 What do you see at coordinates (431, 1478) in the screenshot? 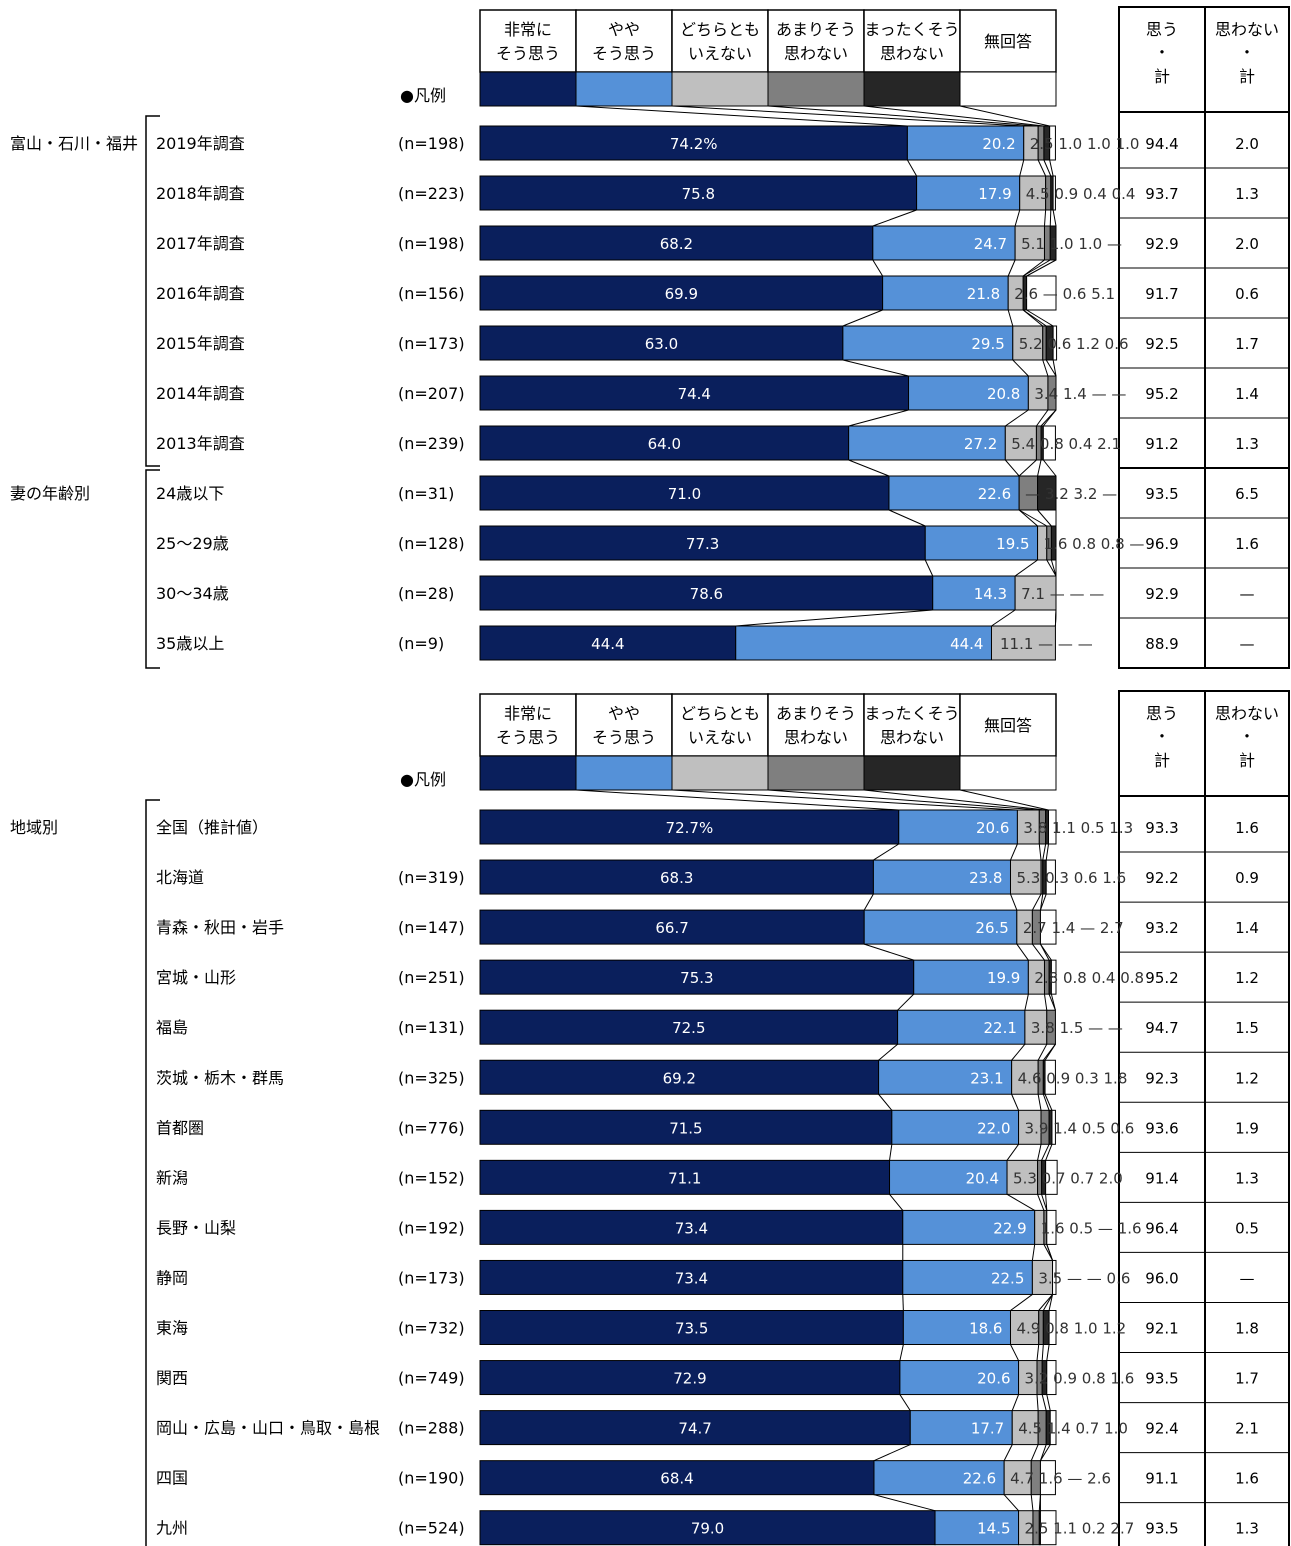
I see `row-n: (n=190)` at bounding box center [431, 1478].